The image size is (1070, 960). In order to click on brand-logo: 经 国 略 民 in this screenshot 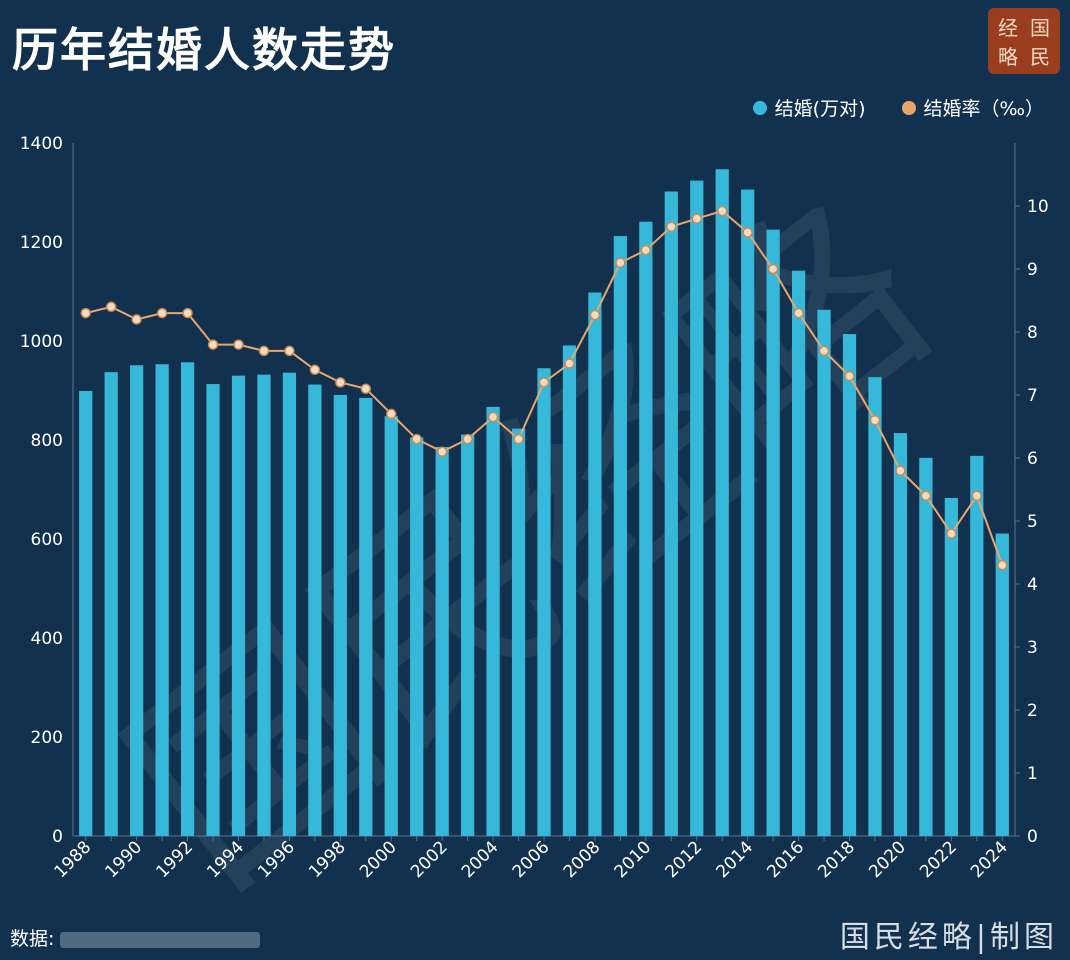, I will do `click(1024, 41)`.